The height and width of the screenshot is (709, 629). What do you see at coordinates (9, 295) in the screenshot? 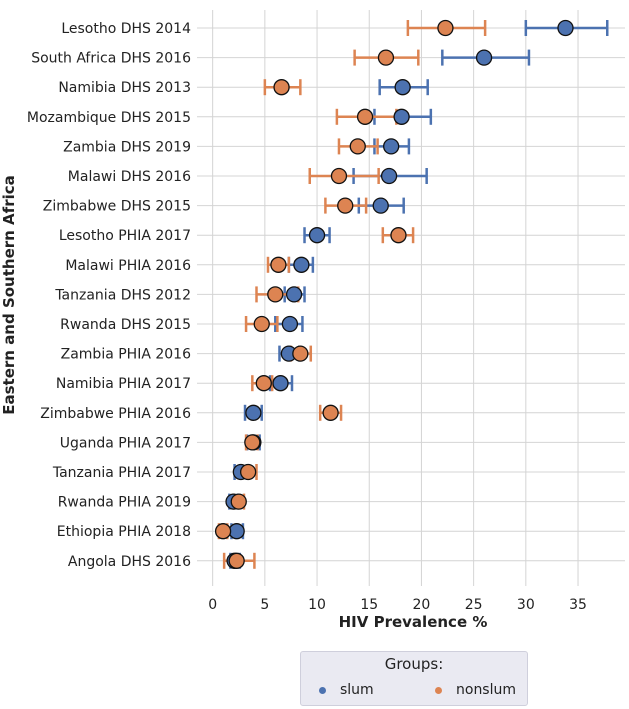
I see `y-axis-label: Eastern and Southern Africa` at bounding box center [9, 295].